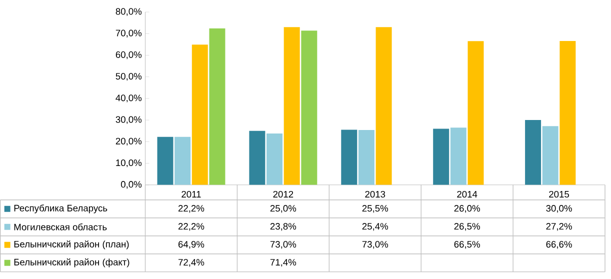 Image resolution: width=611 pixels, height=279 pixels. I want to click on data-label: 26,0%, so click(467, 209).